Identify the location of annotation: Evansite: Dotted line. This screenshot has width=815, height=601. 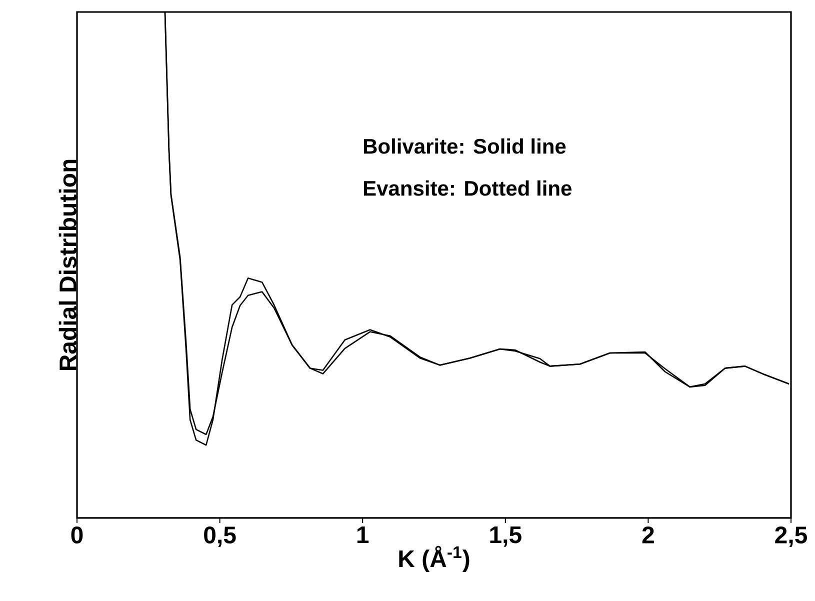
(468, 188).